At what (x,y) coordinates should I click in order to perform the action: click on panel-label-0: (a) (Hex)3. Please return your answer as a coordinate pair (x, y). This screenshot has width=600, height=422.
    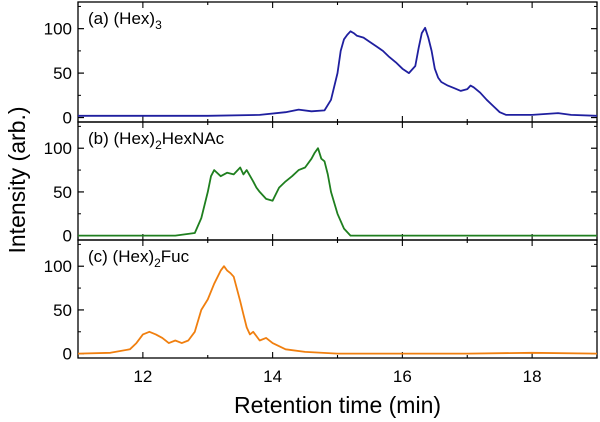
    Looking at the image, I should click on (125, 20).